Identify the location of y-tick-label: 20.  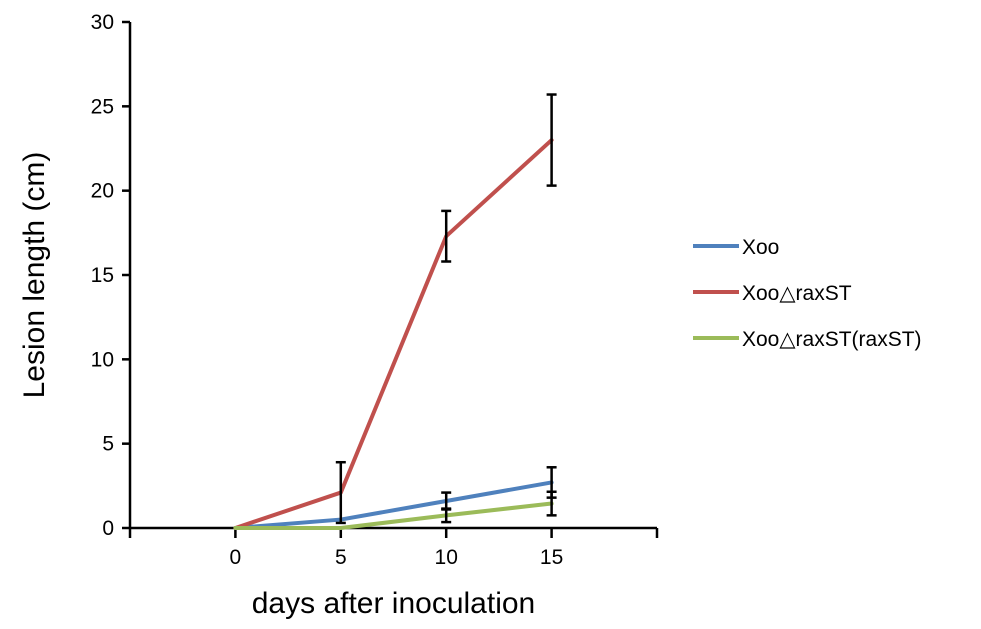
(102, 191).